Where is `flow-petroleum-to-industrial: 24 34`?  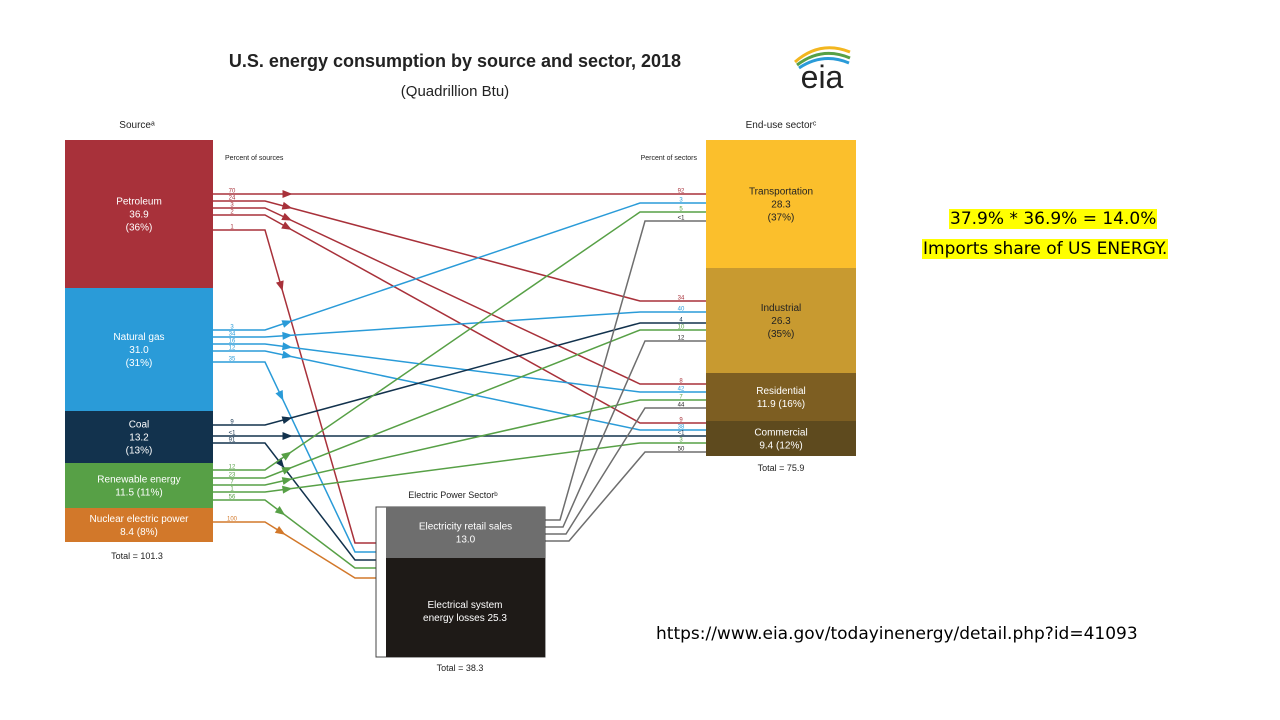
flow-petroleum-to-industrial: 24 34 is located at coordinates (459, 249).